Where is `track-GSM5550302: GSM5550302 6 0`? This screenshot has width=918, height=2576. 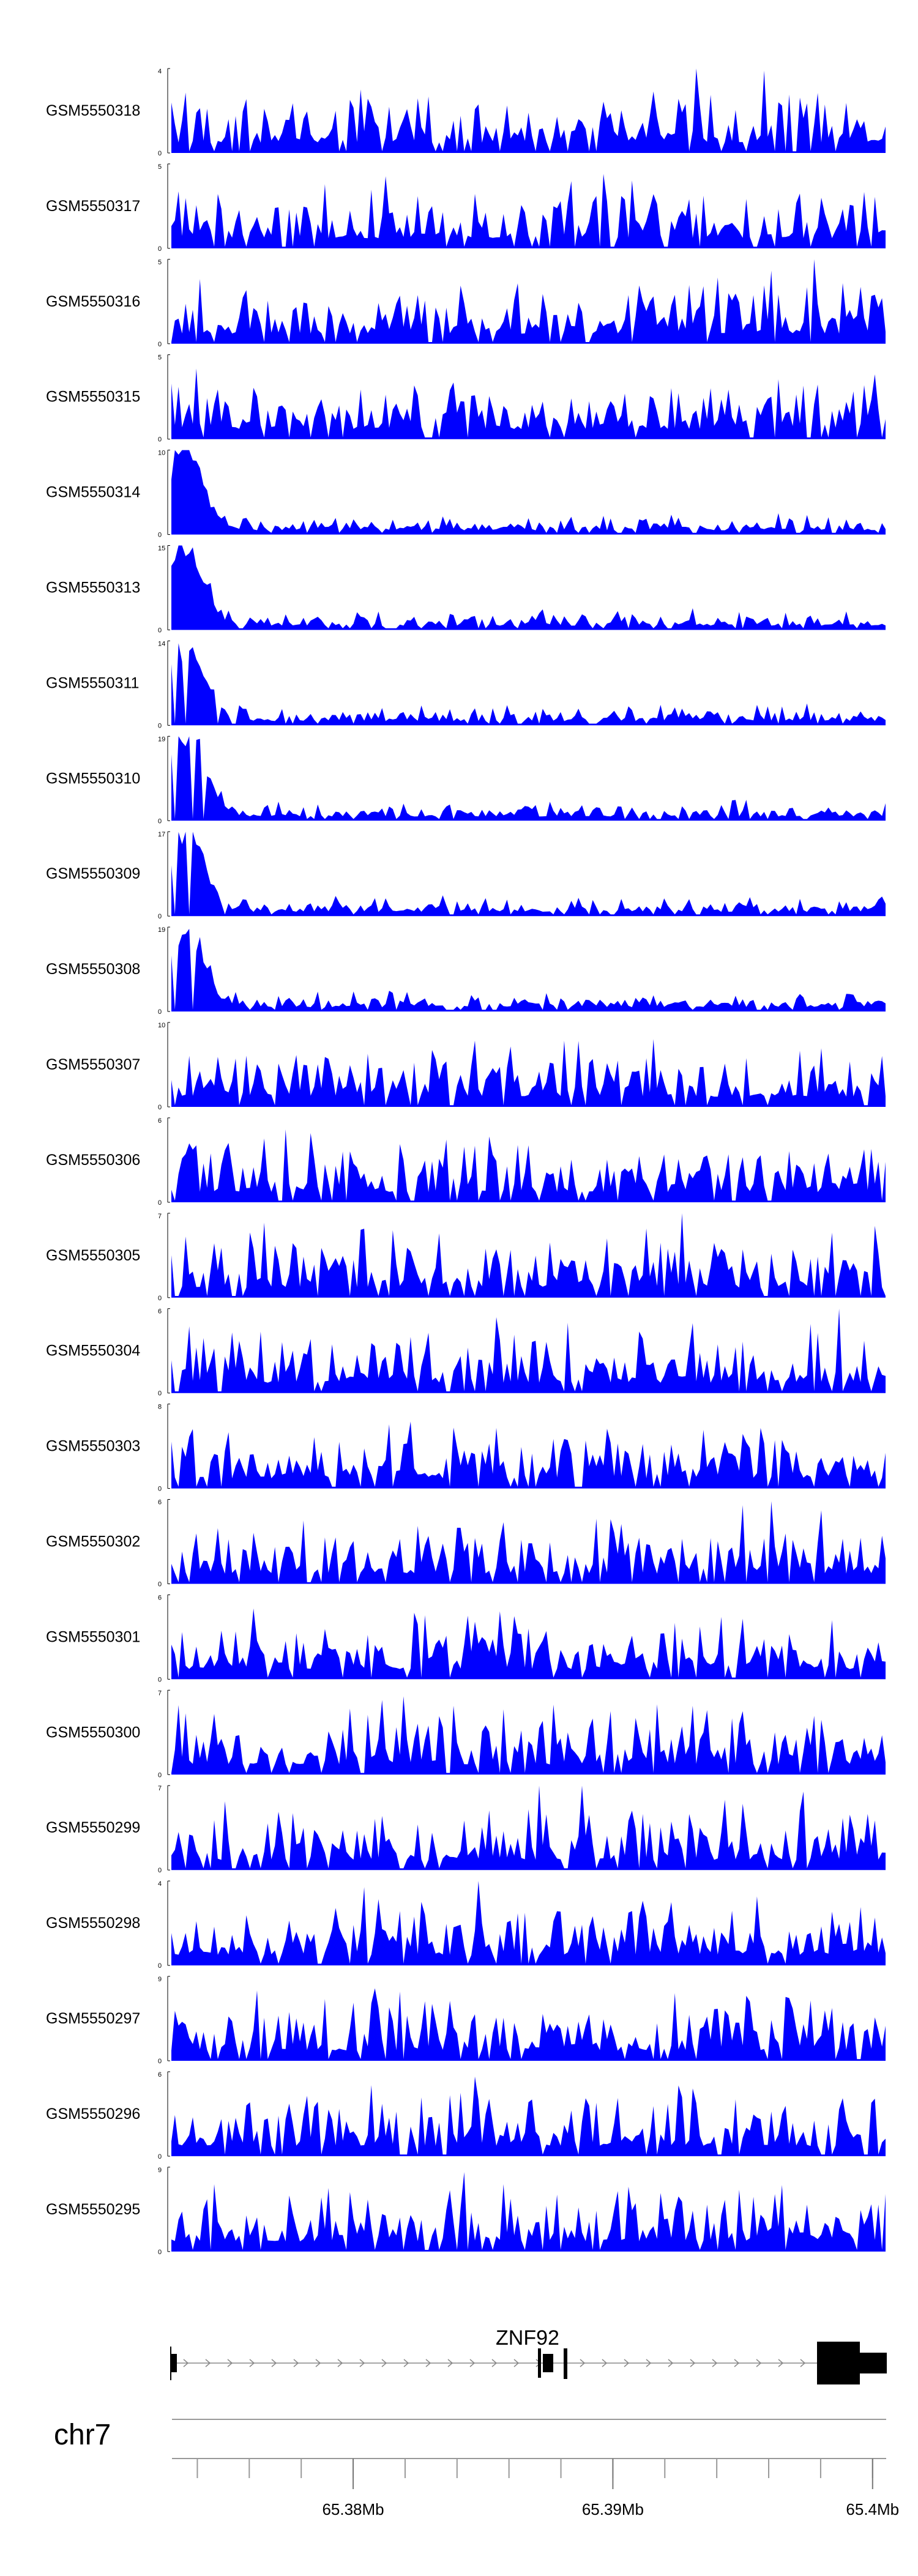
track-GSM5550302: GSM5550302 6 0 is located at coordinates (466, 1544).